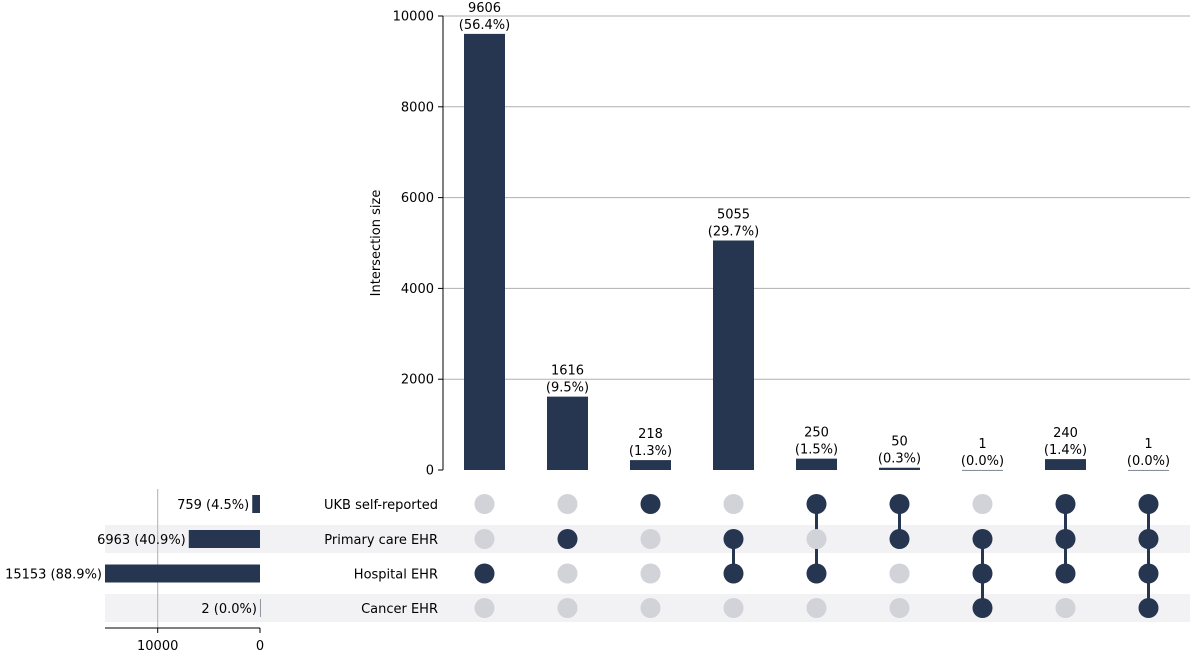  Describe the element at coordinates (260, 645) in the screenshot. I see `set-size-x-tick-label: 0` at that location.